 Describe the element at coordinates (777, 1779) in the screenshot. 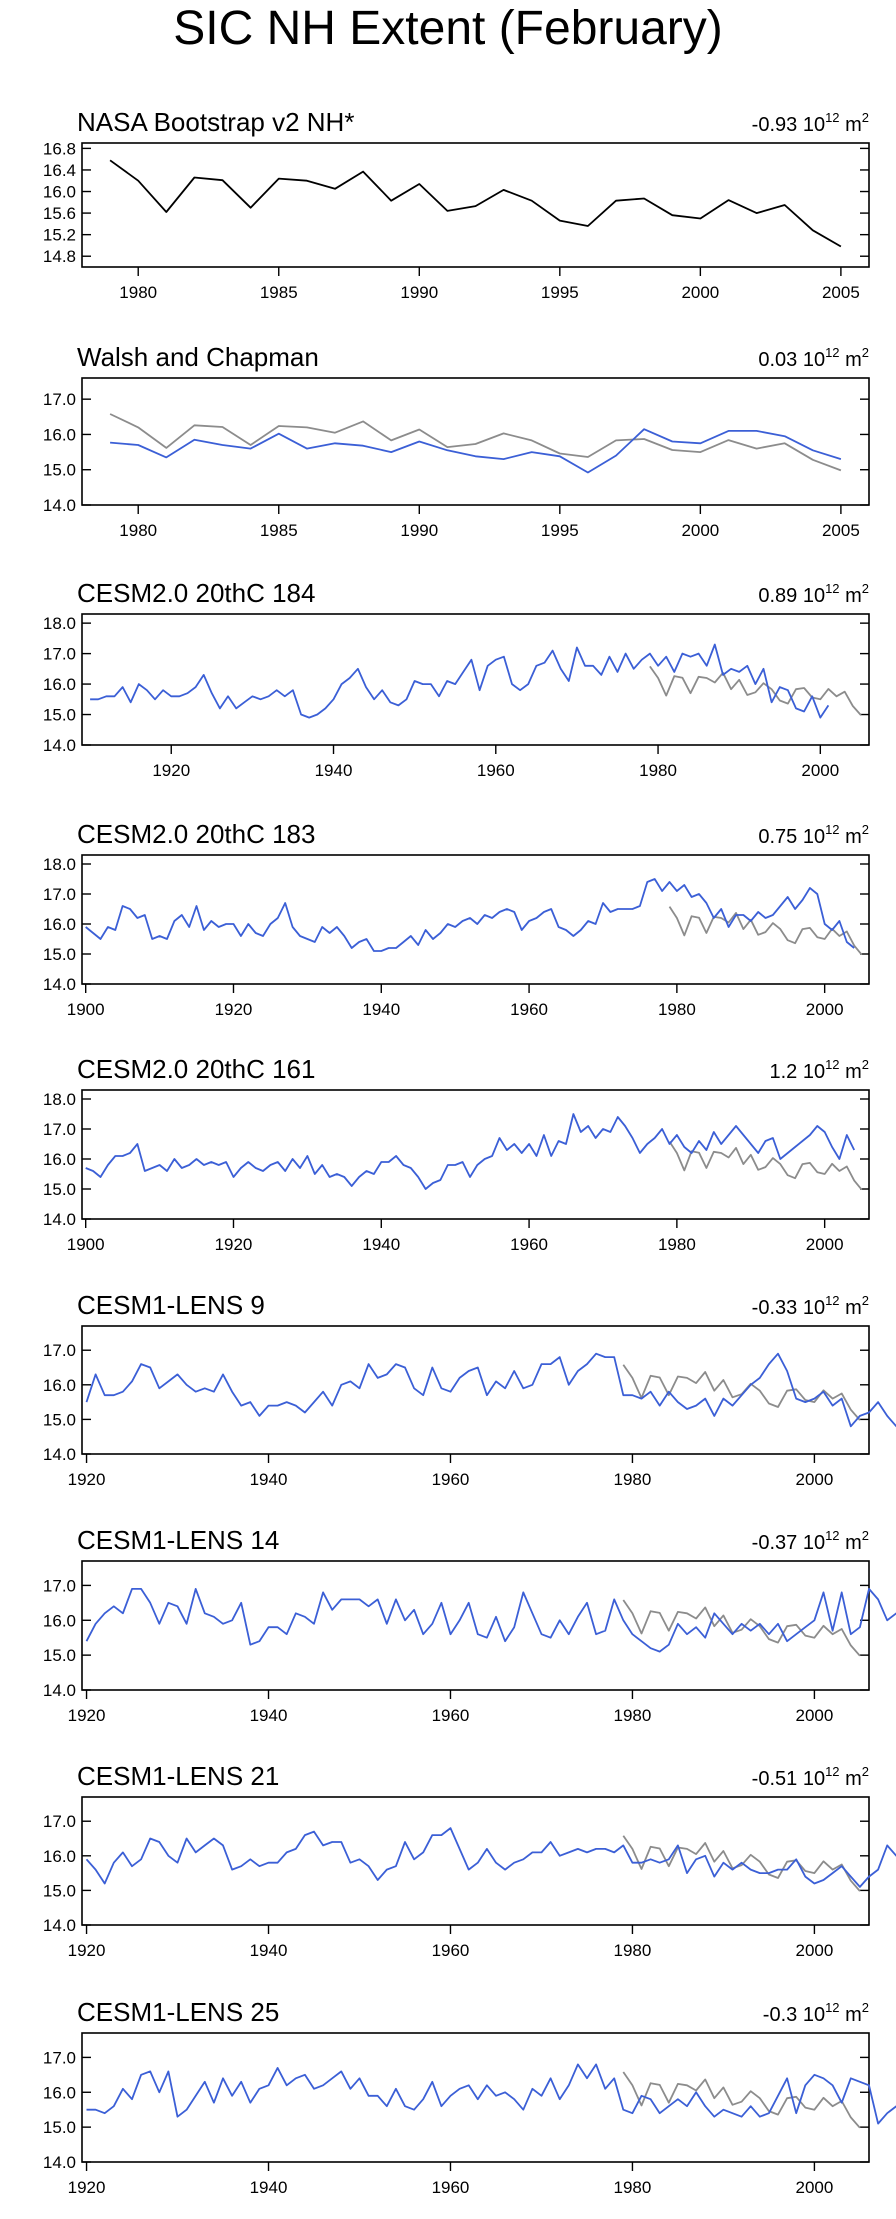

I see `trend-number: -0.51` at that location.